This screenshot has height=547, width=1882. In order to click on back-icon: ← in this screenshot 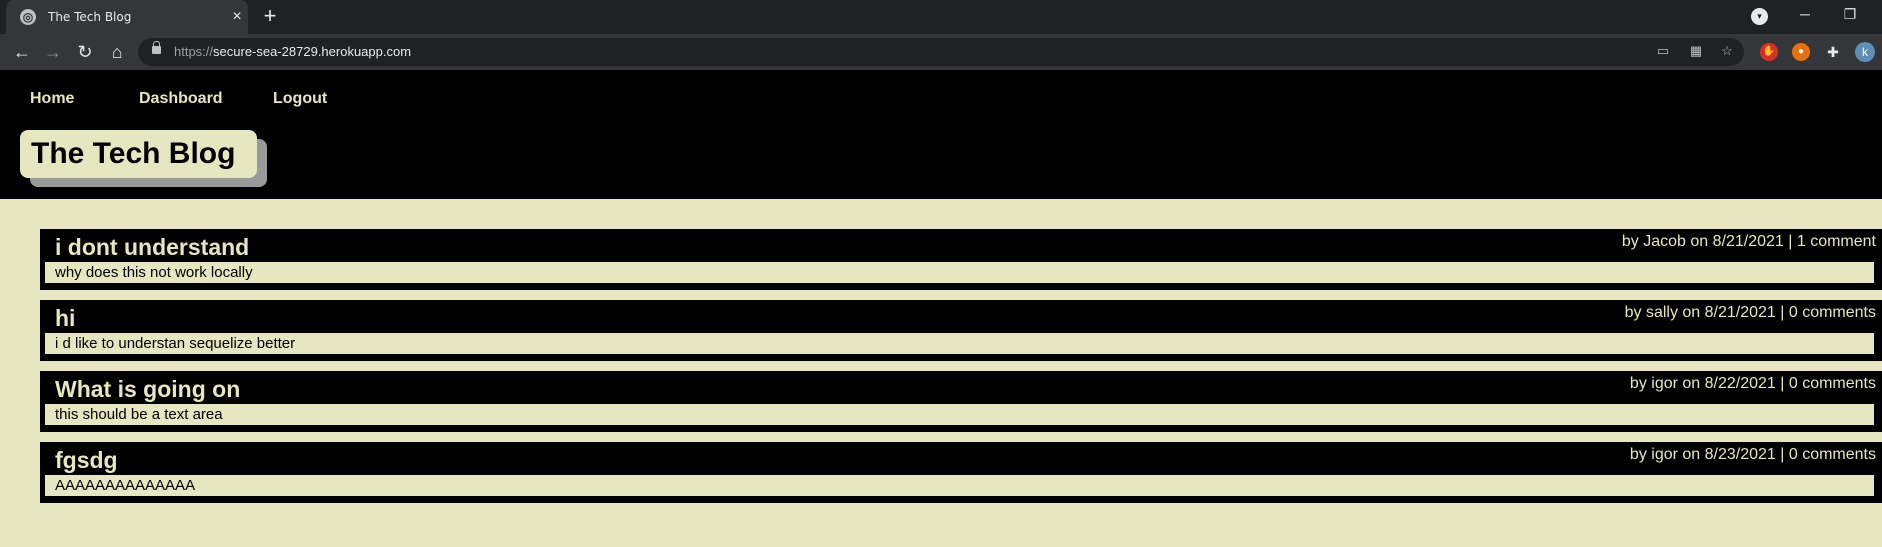, I will do `click(22, 52)`.